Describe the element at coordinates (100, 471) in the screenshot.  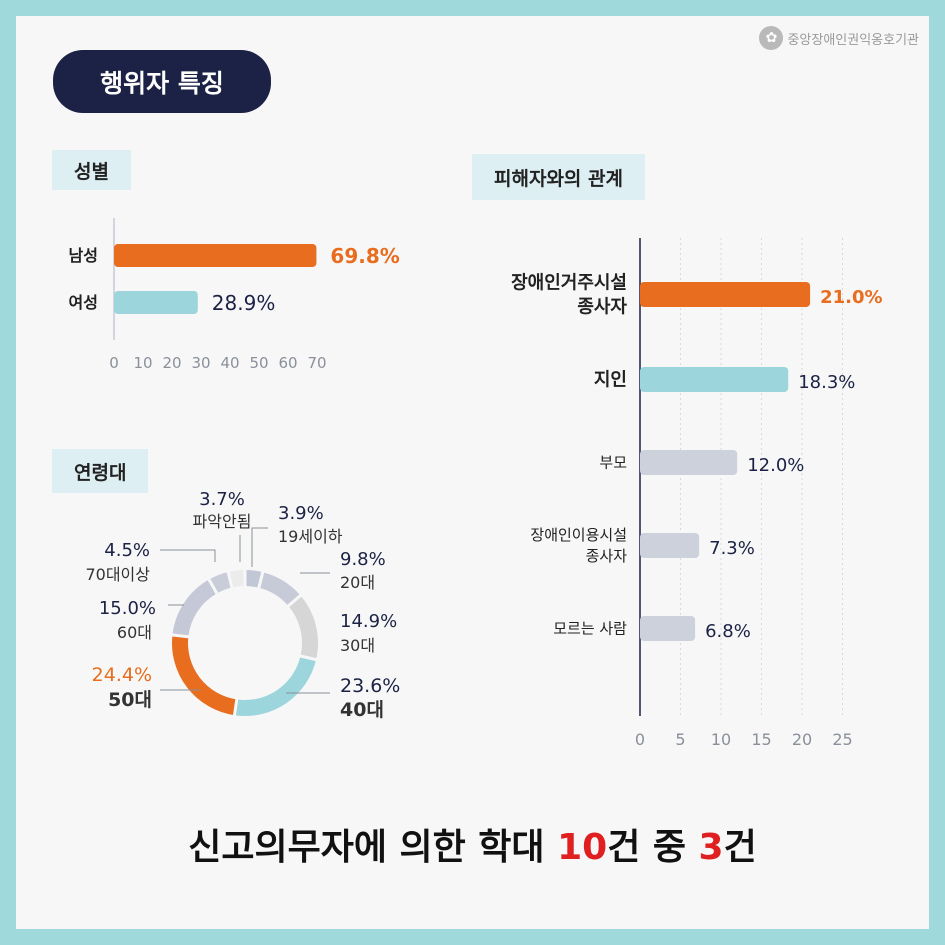
I see `section-age-title: 연령대` at that location.